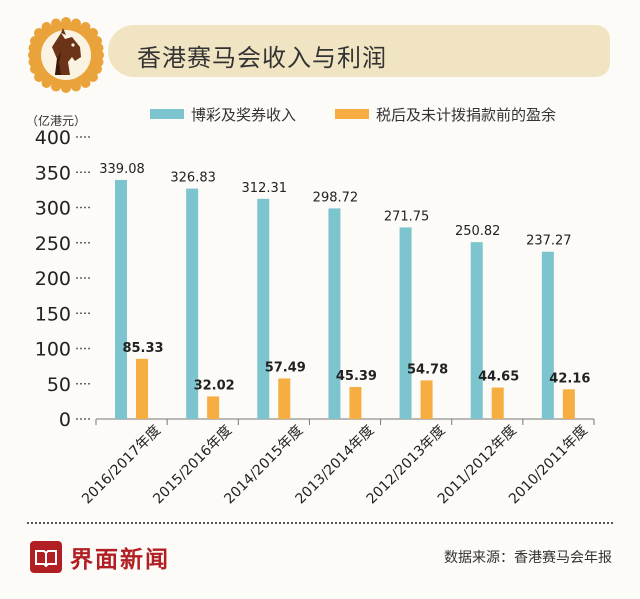 Image resolution: width=640 pixels, height=599 pixels. I want to click on legend-swatch-series1, so click(167, 114).